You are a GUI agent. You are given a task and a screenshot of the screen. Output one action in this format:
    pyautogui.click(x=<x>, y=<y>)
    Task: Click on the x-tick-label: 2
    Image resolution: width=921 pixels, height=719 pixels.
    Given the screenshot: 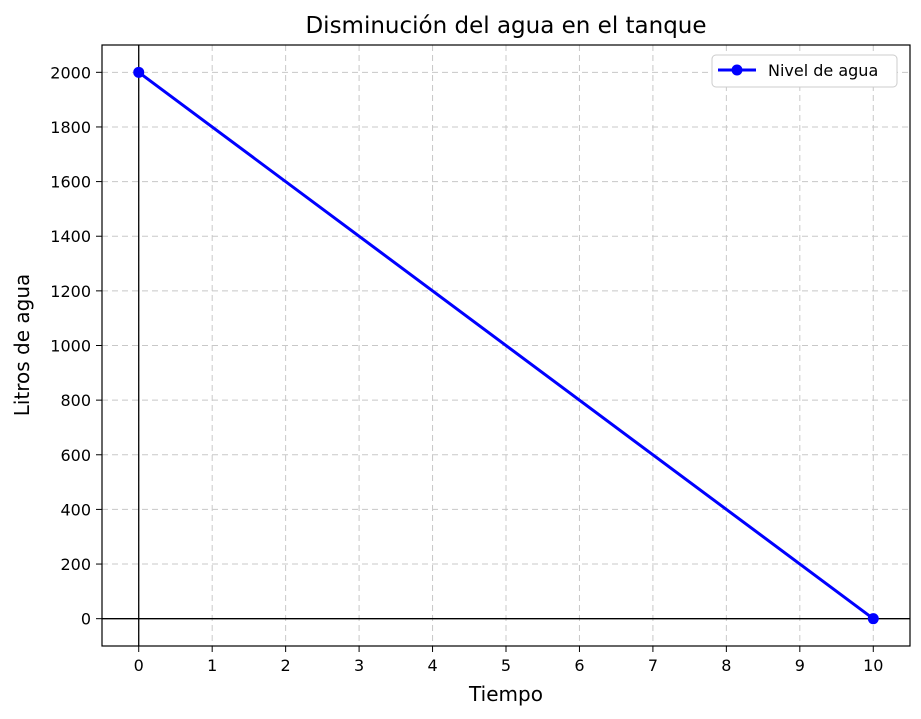 What is the action you would take?
    pyautogui.click(x=286, y=665)
    